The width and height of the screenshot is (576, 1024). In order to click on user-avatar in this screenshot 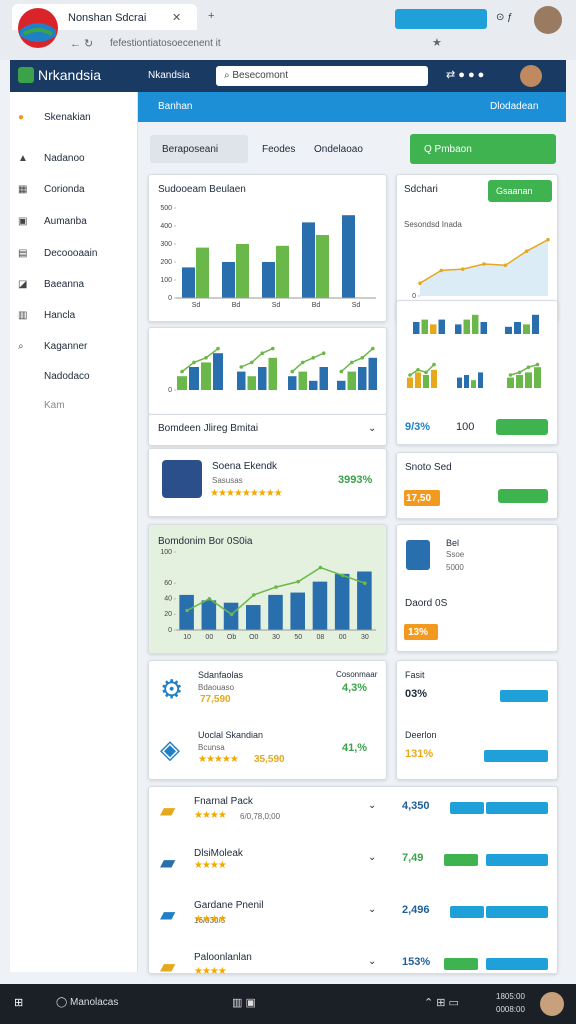, I will do `click(531, 76)`.